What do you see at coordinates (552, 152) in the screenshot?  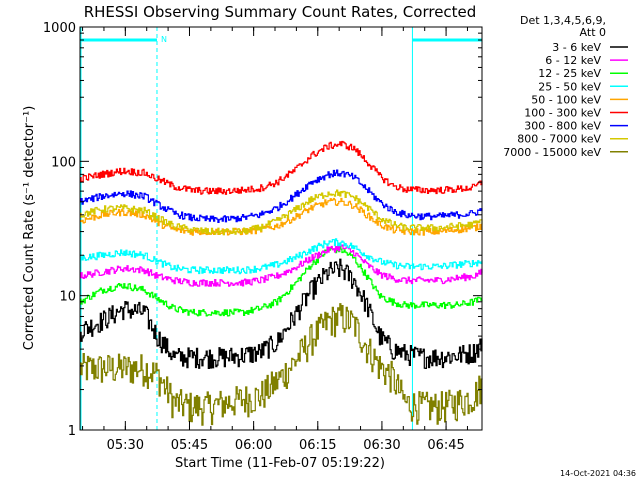 I see `legend-label-9: 7000 - 15000 keV` at bounding box center [552, 152].